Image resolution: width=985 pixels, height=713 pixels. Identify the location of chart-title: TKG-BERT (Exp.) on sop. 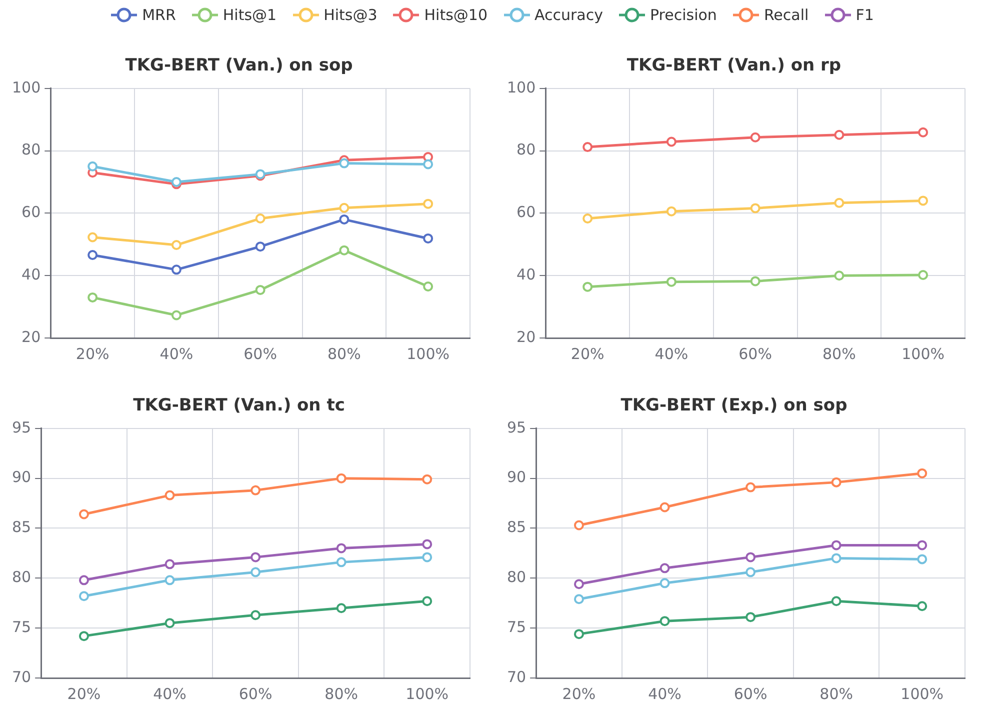
(734, 406).